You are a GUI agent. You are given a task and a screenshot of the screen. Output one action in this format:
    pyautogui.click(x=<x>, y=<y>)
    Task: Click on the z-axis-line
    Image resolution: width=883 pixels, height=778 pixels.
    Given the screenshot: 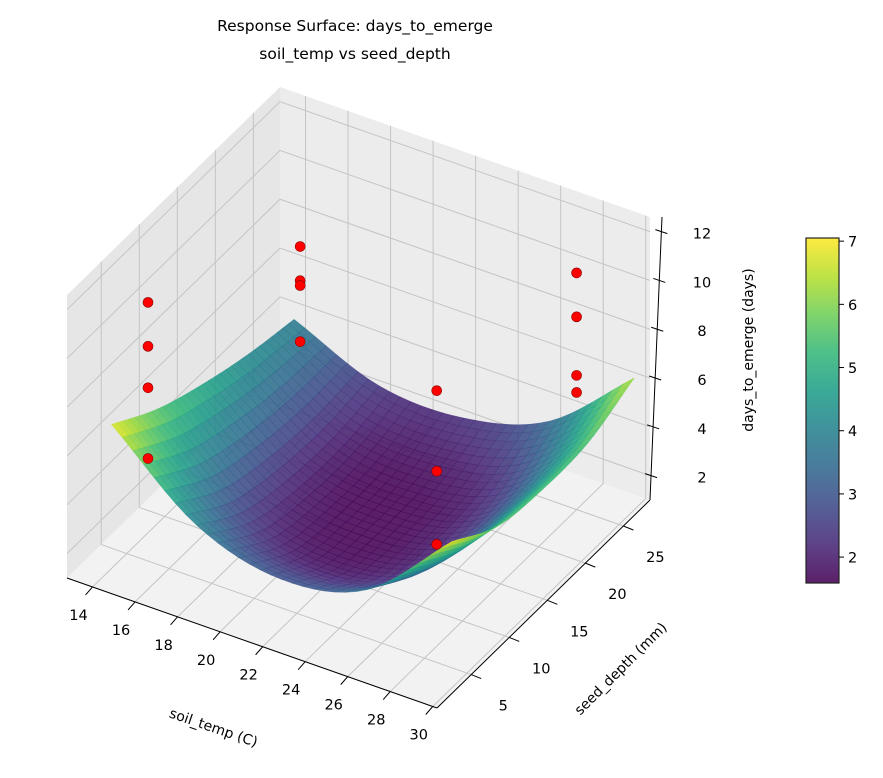 What is the action you would take?
    pyautogui.click(x=656, y=358)
    